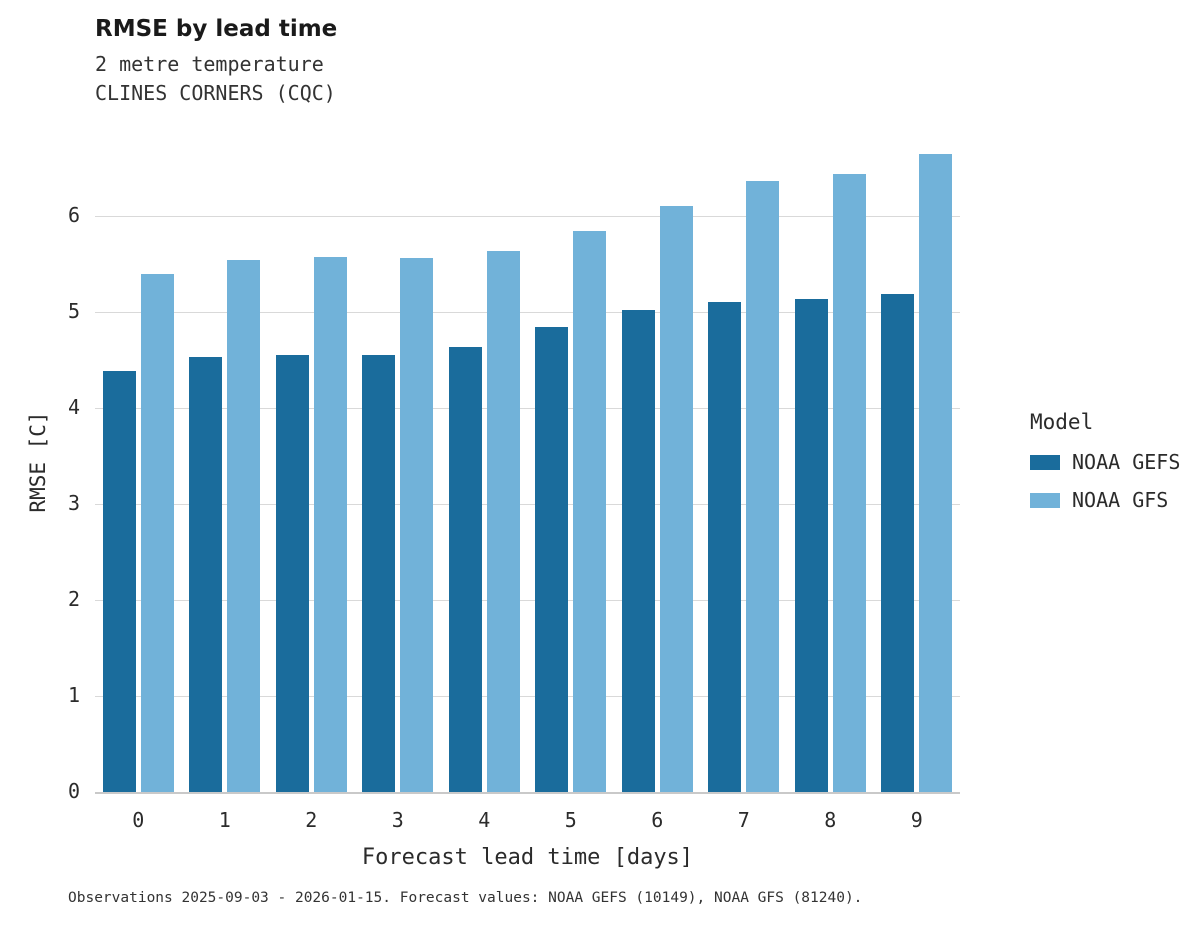  I want to click on legend-label: NOAA GEFS, so click(1126, 462).